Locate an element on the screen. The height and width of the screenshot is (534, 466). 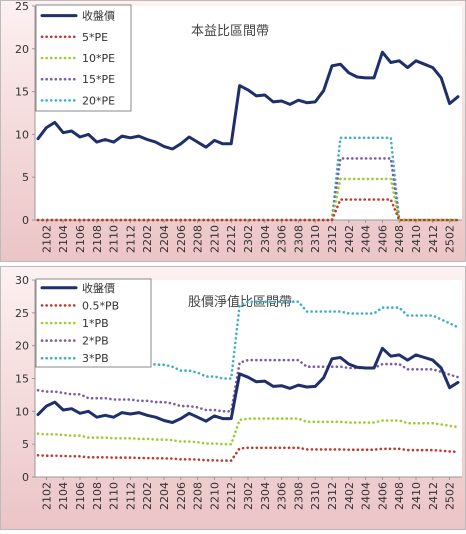
legend-label: 2*PB is located at coordinates (95, 341).